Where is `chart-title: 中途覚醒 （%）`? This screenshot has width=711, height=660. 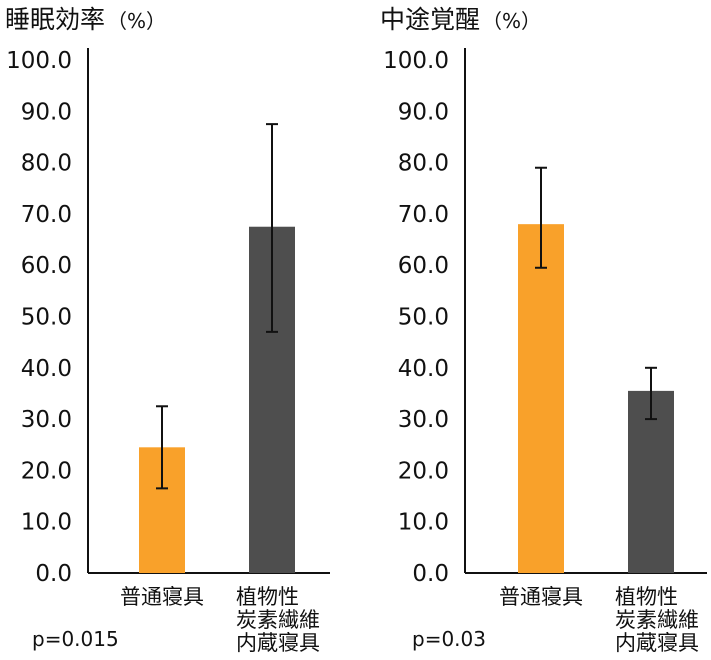
chart-title: 中途覚醒 （%） is located at coordinates (460, 19).